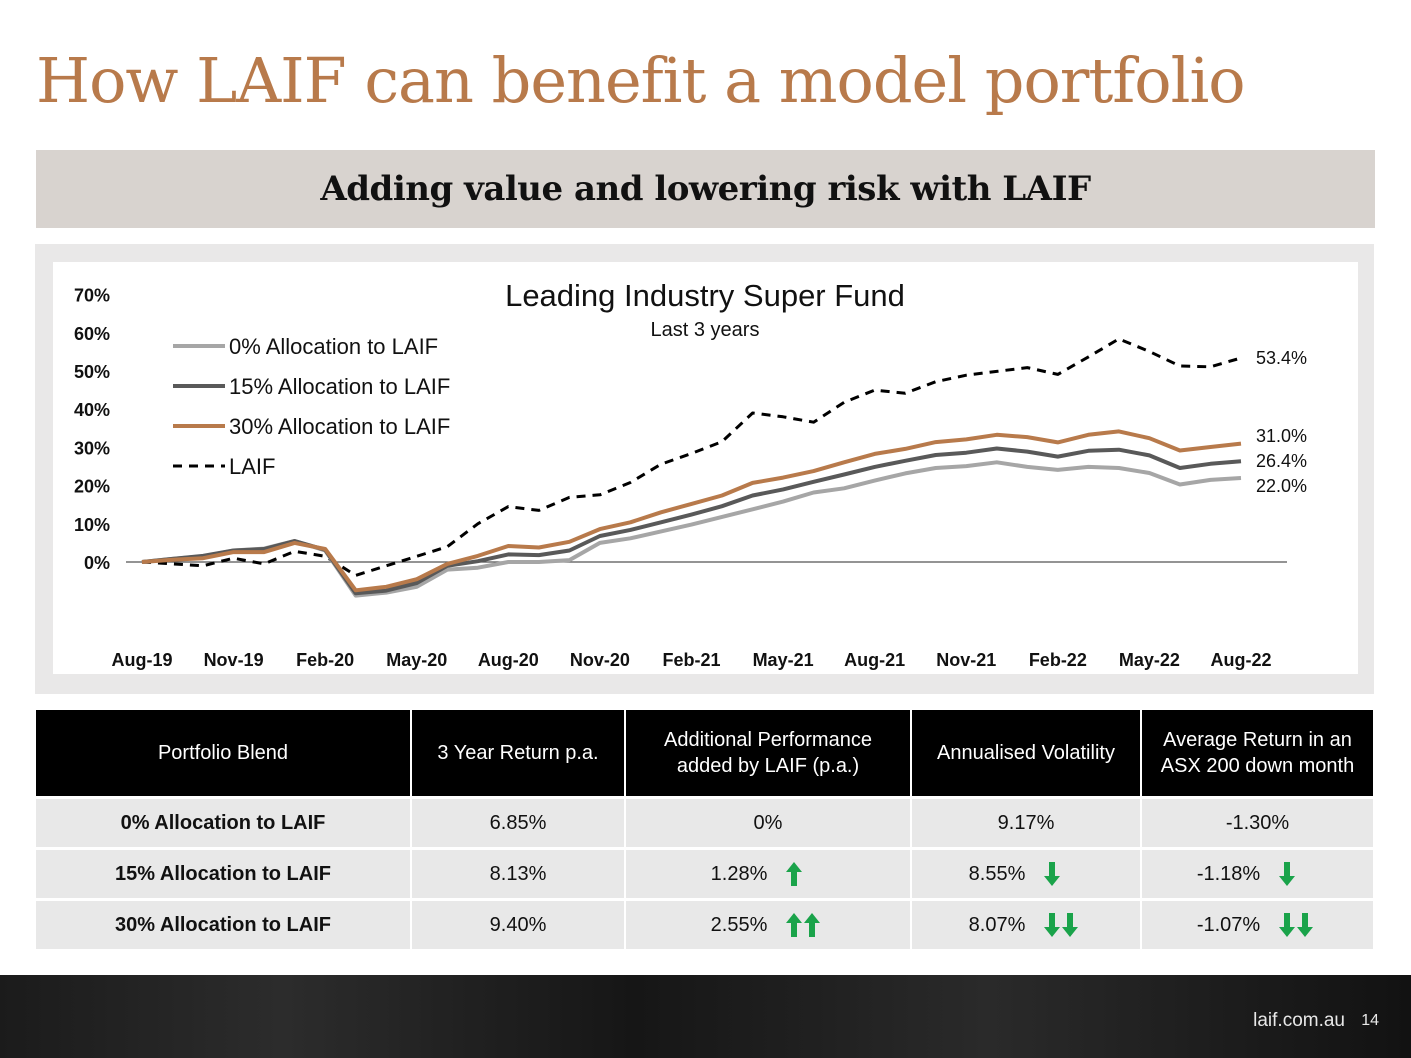 The width and height of the screenshot is (1411, 1058). Describe the element at coordinates (691, 660) in the screenshot. I see `x-tick-label: Feb-21` at that location.